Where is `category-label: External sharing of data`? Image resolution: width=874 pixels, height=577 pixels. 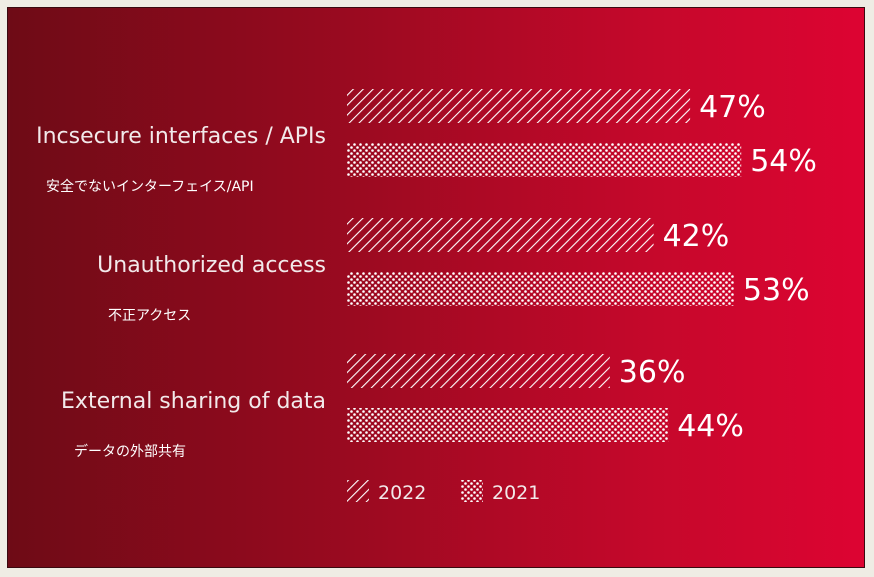
category-label: External sharing of data is located at coordinates (193, 401).